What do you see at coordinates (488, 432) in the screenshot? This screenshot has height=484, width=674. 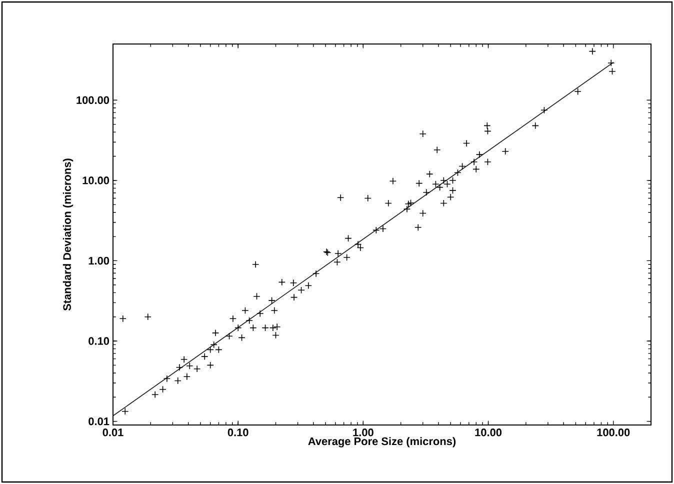 I see `x-tick-label: 10.00` at bounding box center [488, 432].